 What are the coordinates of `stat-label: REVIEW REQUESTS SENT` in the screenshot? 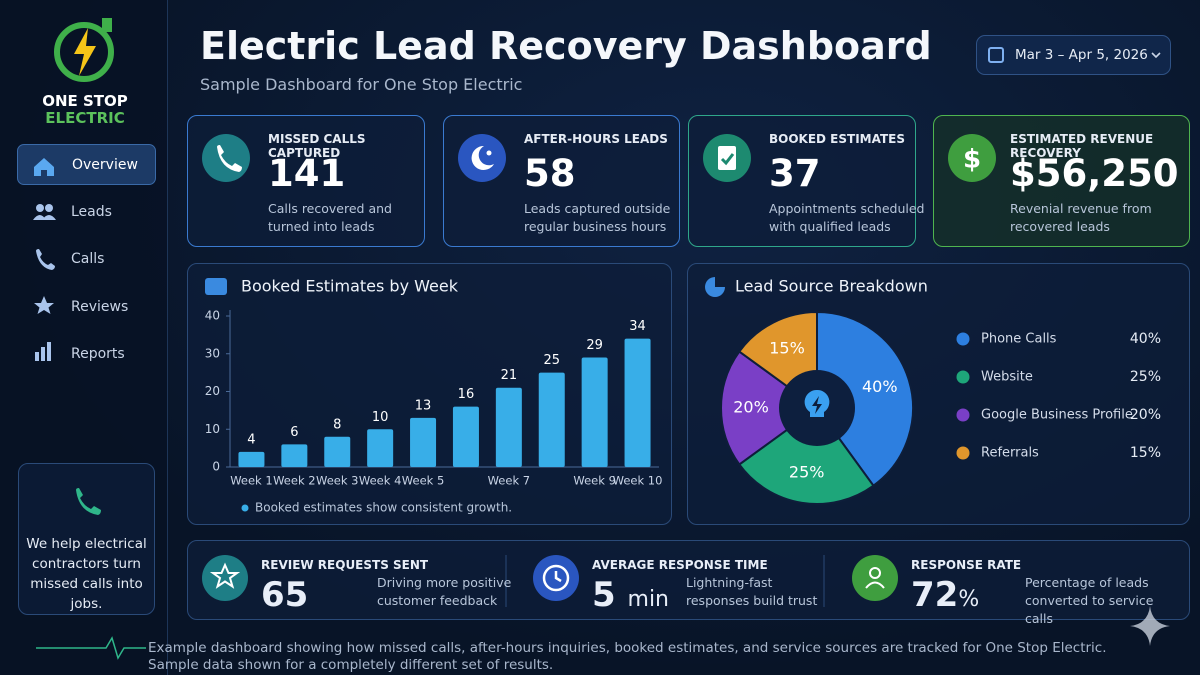 It's located at (345, 565).